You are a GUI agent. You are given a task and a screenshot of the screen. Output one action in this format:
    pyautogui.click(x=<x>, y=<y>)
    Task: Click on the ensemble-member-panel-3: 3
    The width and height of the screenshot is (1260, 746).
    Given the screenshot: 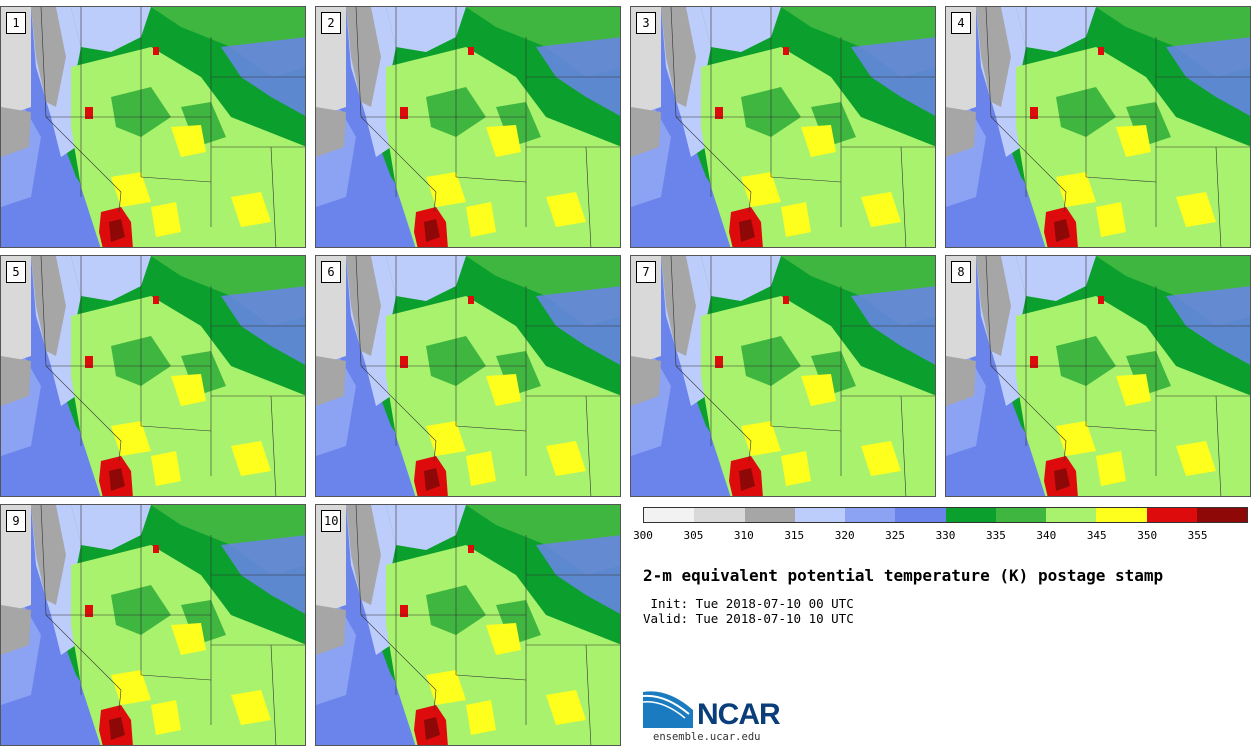 What is the action you would take?
    pyautogui.click(x=783, y=127)
    